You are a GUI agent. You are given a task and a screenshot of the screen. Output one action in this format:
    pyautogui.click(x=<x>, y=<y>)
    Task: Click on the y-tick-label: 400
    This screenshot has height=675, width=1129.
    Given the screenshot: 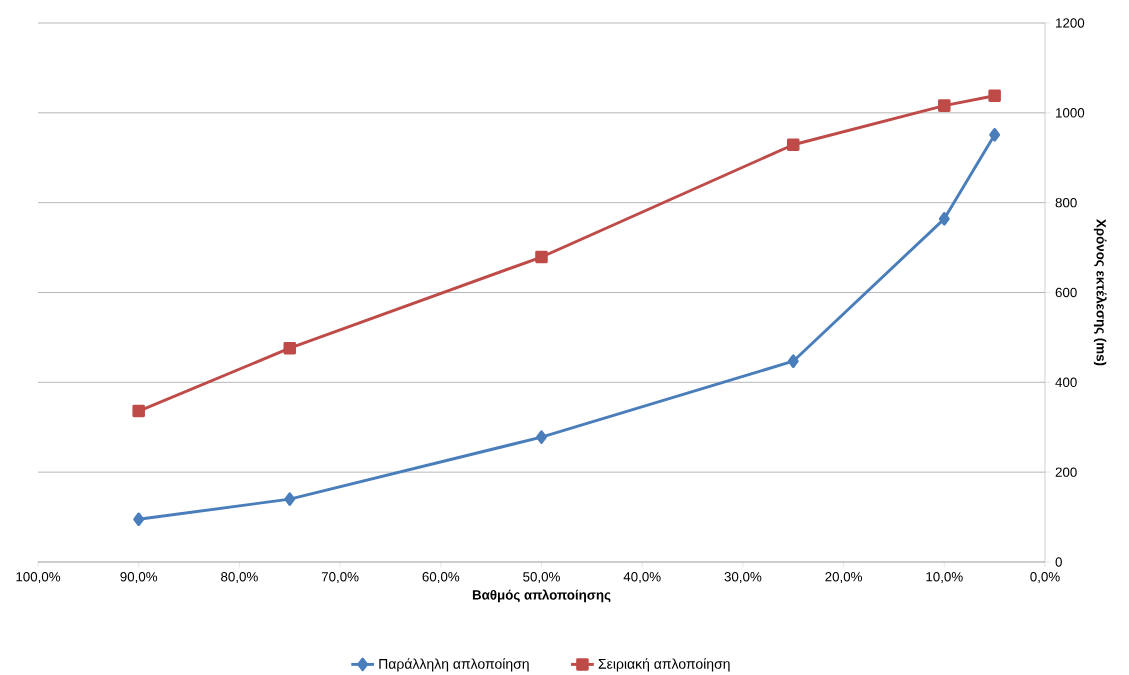 What is the action you would take?
    pyautogui.click(x=1066, y=382)
    